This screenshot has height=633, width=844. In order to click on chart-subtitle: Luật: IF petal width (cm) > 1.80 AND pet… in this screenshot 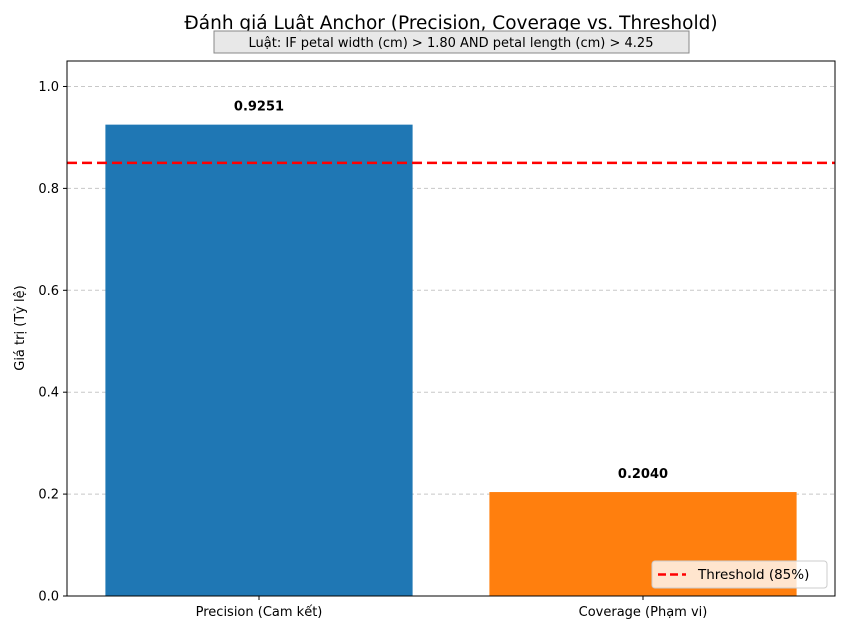, I will do `click(451, 43)`.